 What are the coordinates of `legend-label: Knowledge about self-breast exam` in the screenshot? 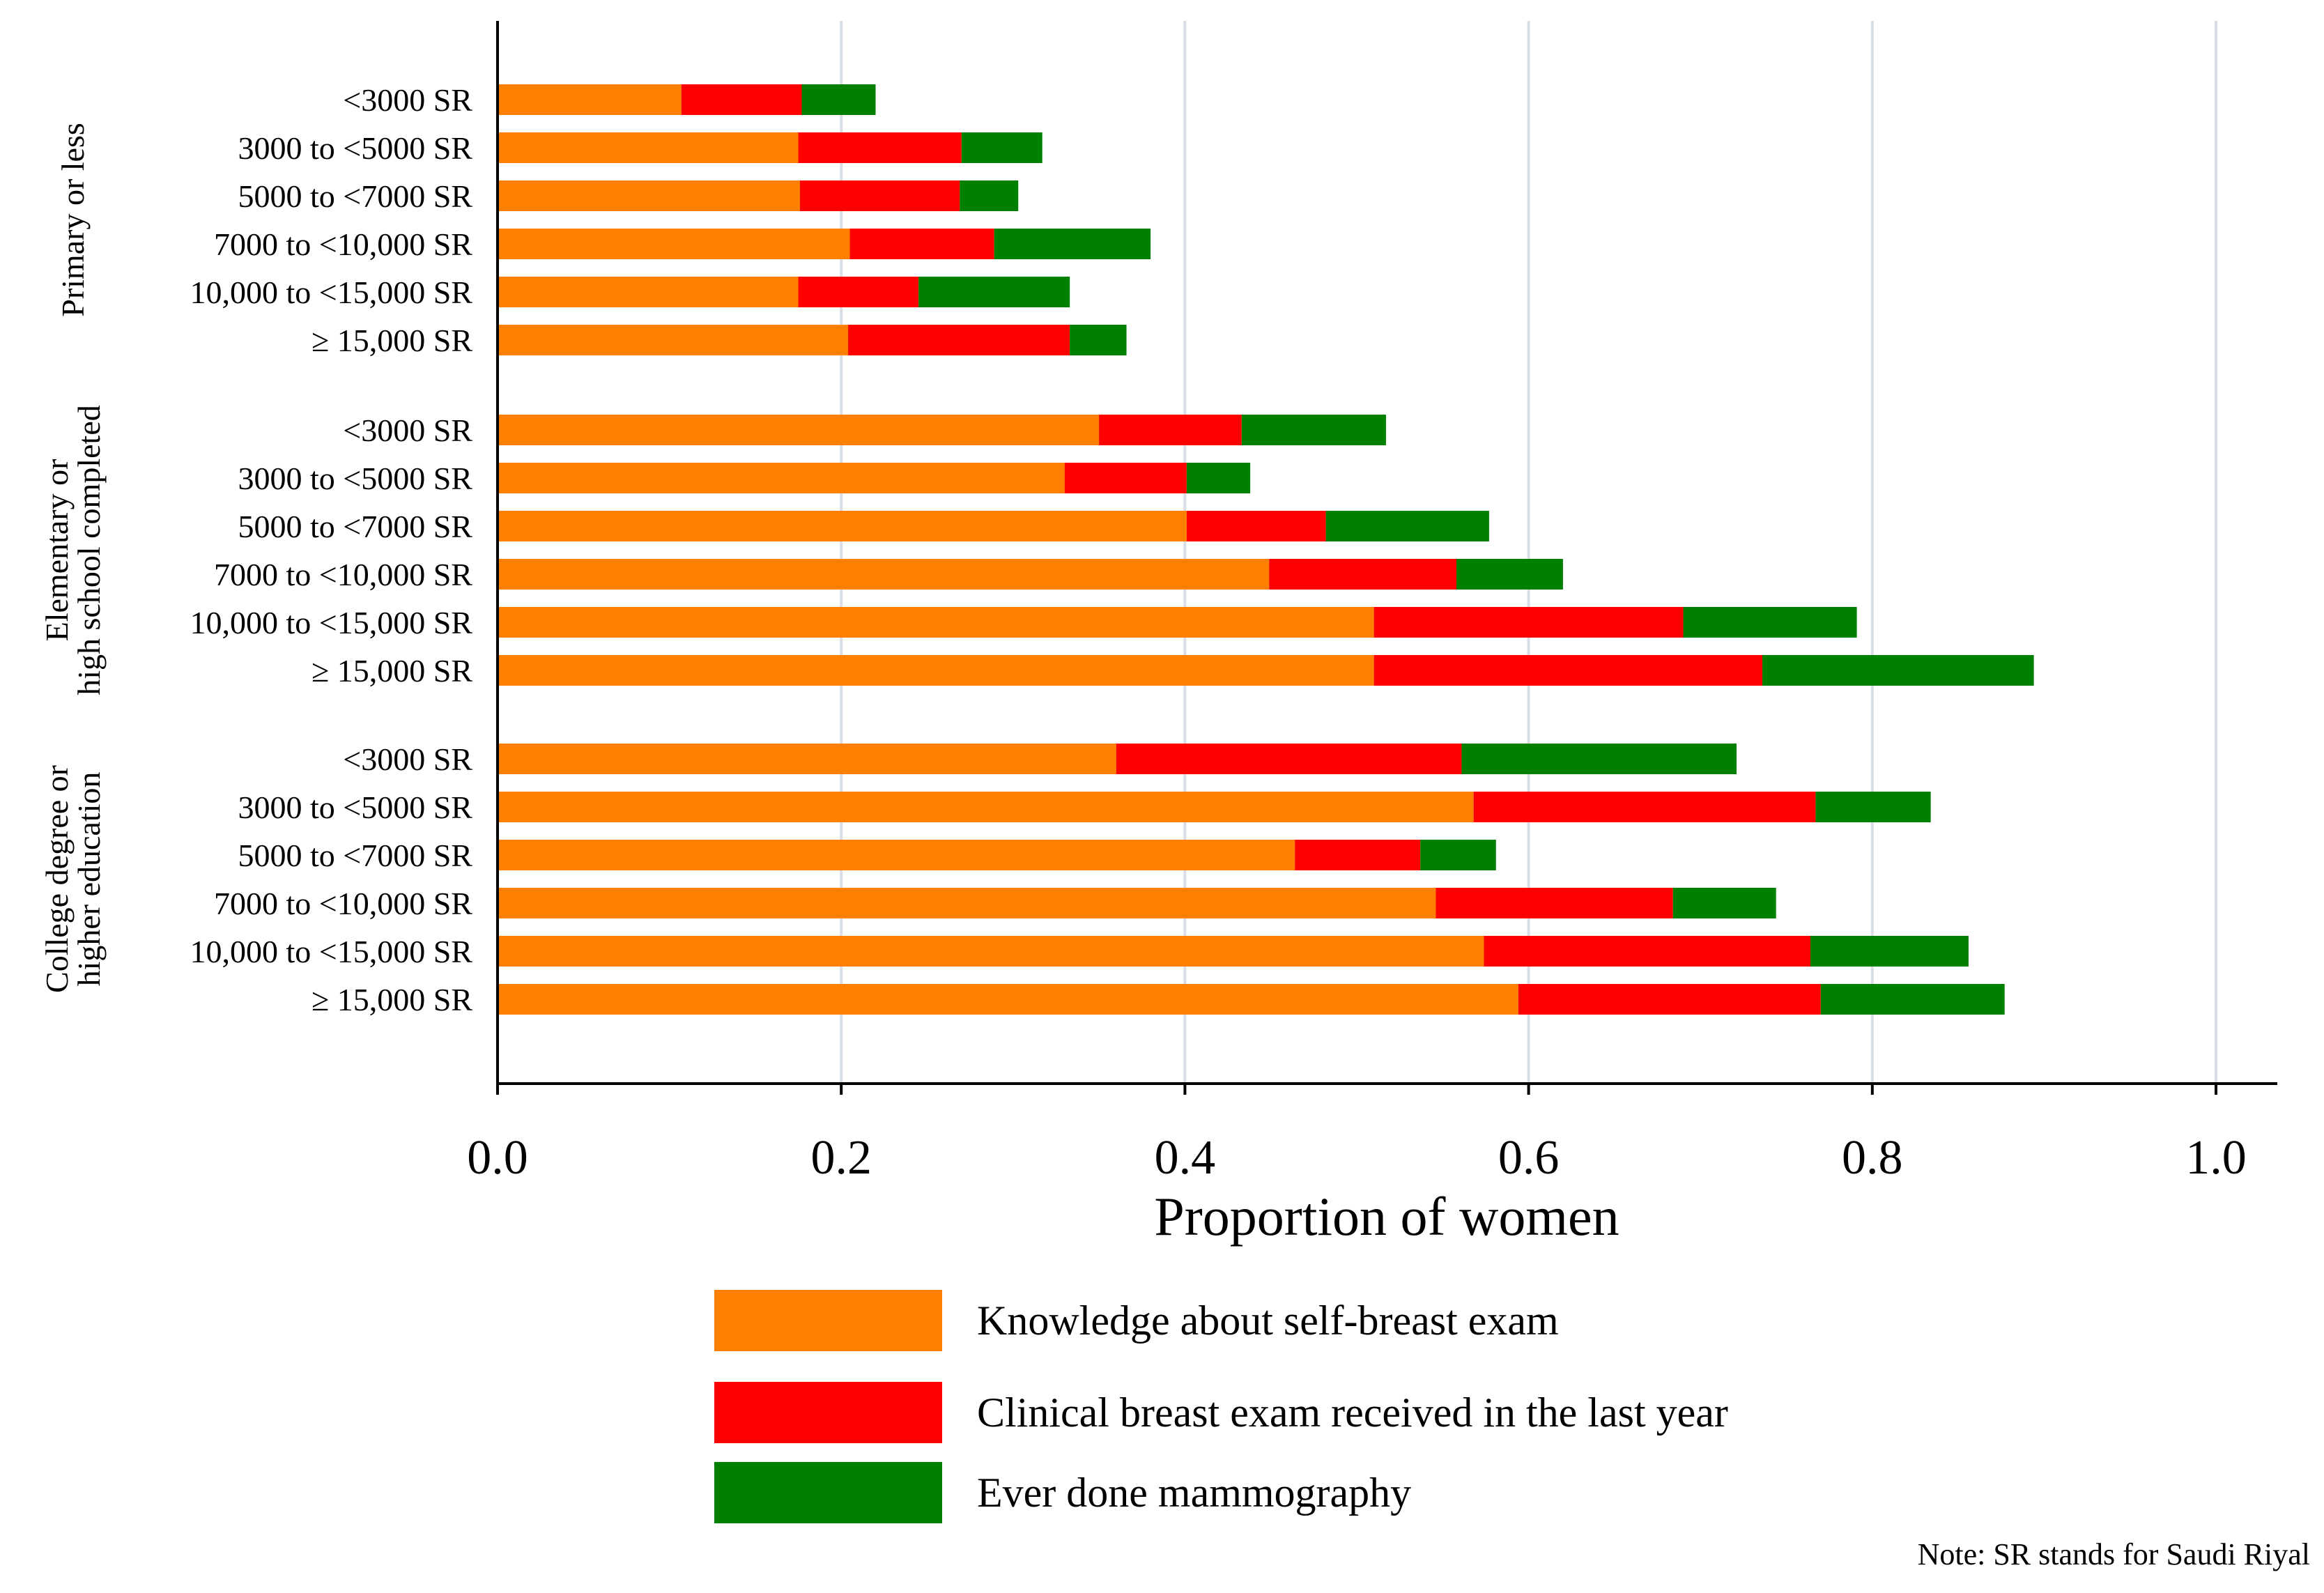 It's located at (1268, 1321).